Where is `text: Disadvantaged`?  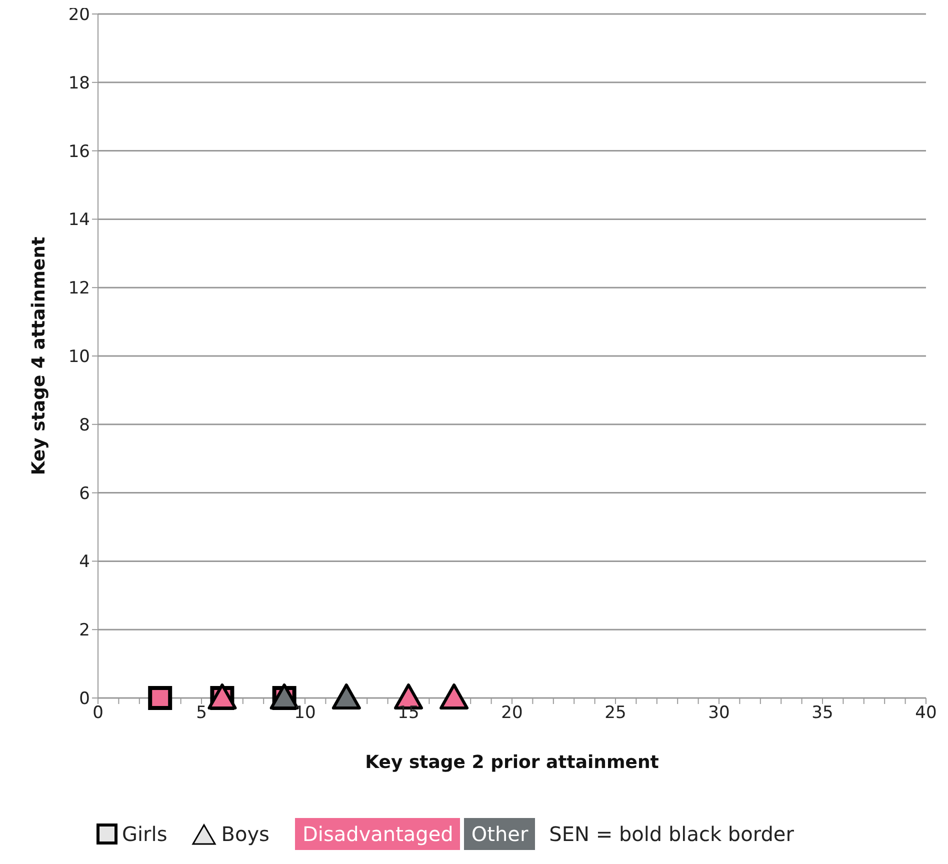 text: Disadvantaged is located at coordinates (377, 834).